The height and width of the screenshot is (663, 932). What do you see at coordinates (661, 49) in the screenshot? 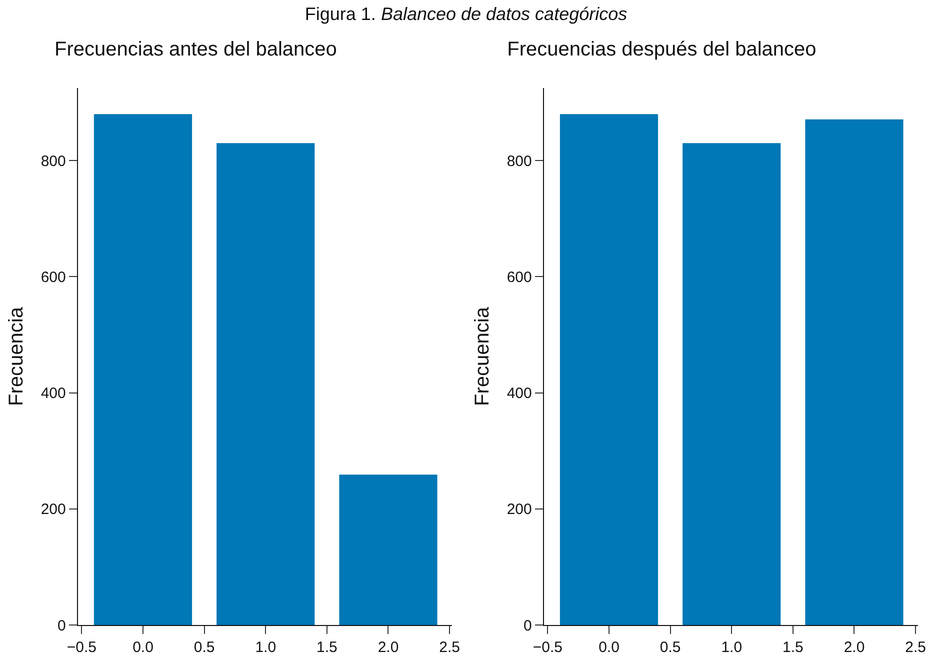
I see `chart-title: Frecuencias después del balanceo` at bounding box center [661, 49].